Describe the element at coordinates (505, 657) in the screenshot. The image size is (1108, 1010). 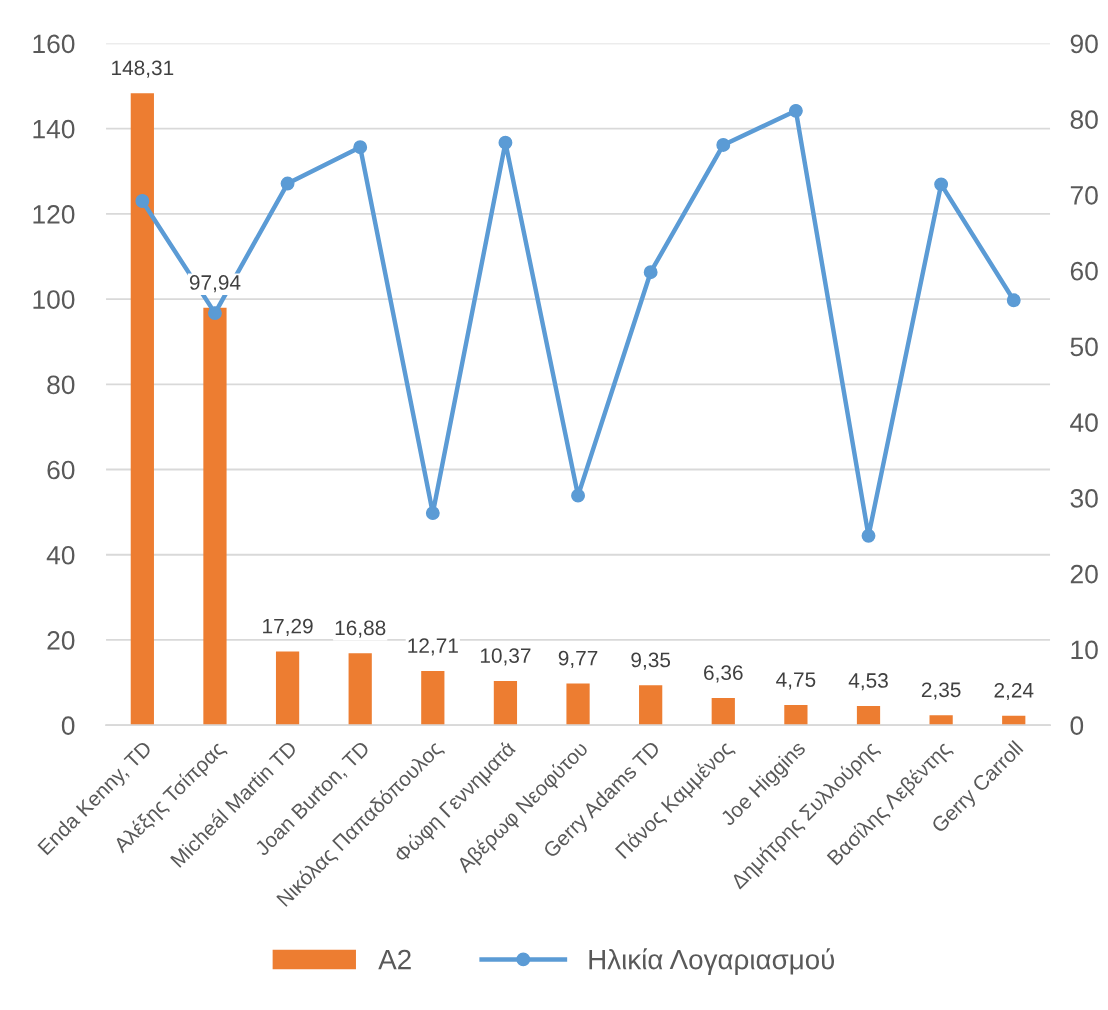
I see `data-label: 10,37` at that location.